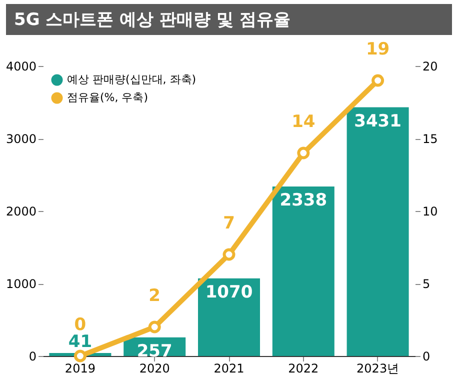 The image size is (458, 376). What do you see at coordinates (229, 369) in the screenshot?
I see `x-tick-label: 2021` at bounding box center [229, 369].